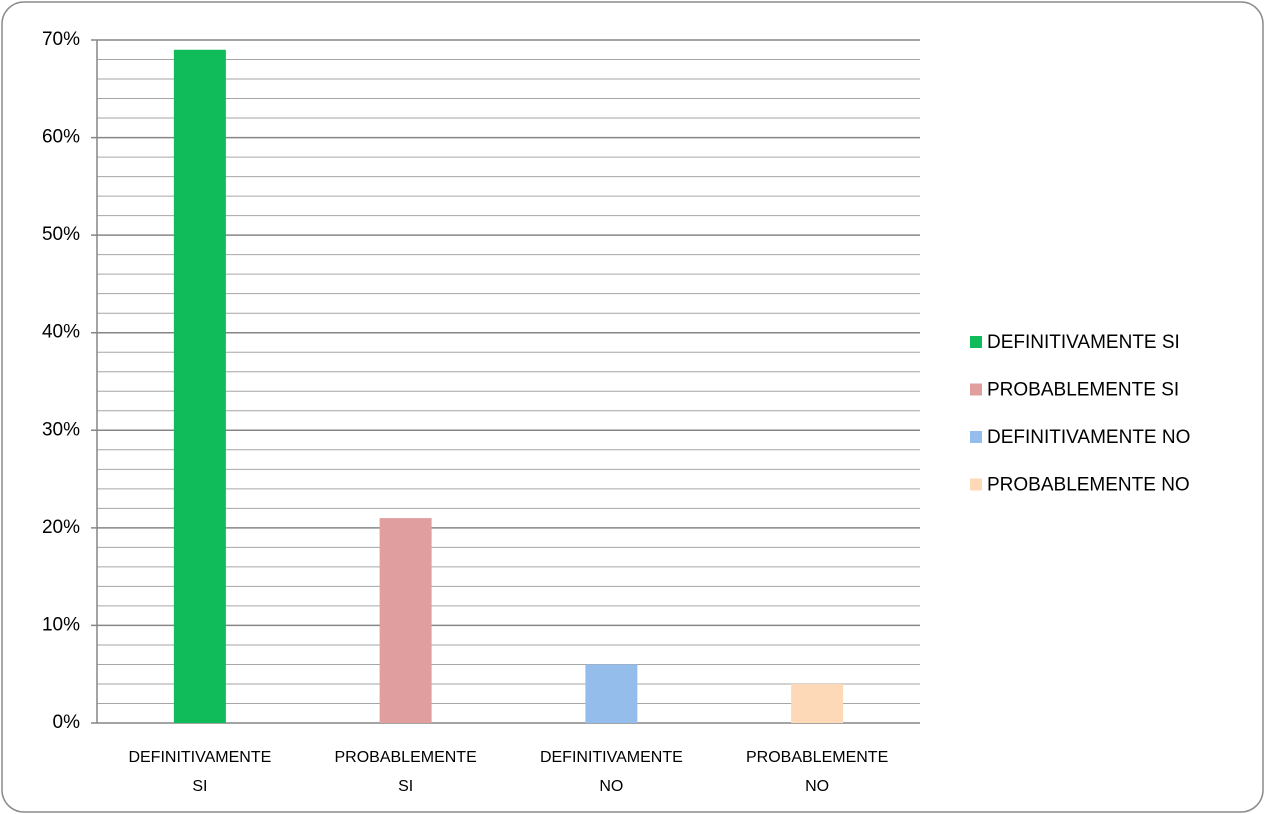 The image size is (1267, 814). I want to click on x-tick-label: DEFINITIVAMENTE NO, so click(611, 772).